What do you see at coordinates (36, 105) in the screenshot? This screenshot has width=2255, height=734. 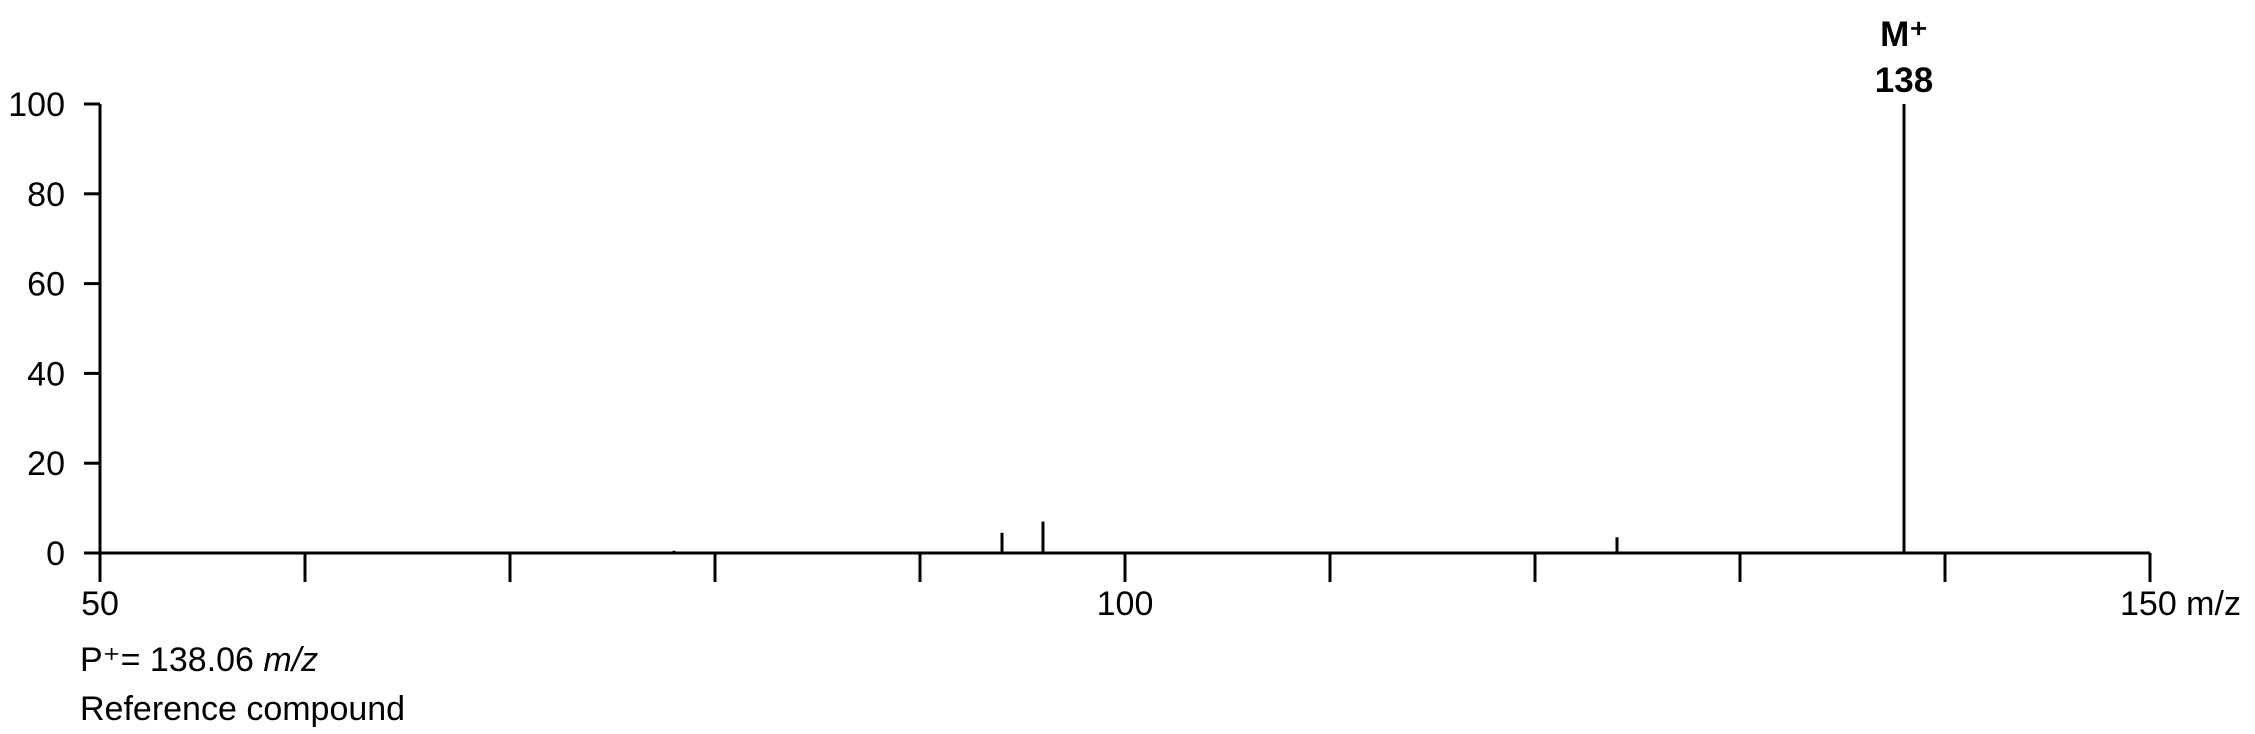 I see `y-tick-label-100: 100` at bounding box center [36, 105].